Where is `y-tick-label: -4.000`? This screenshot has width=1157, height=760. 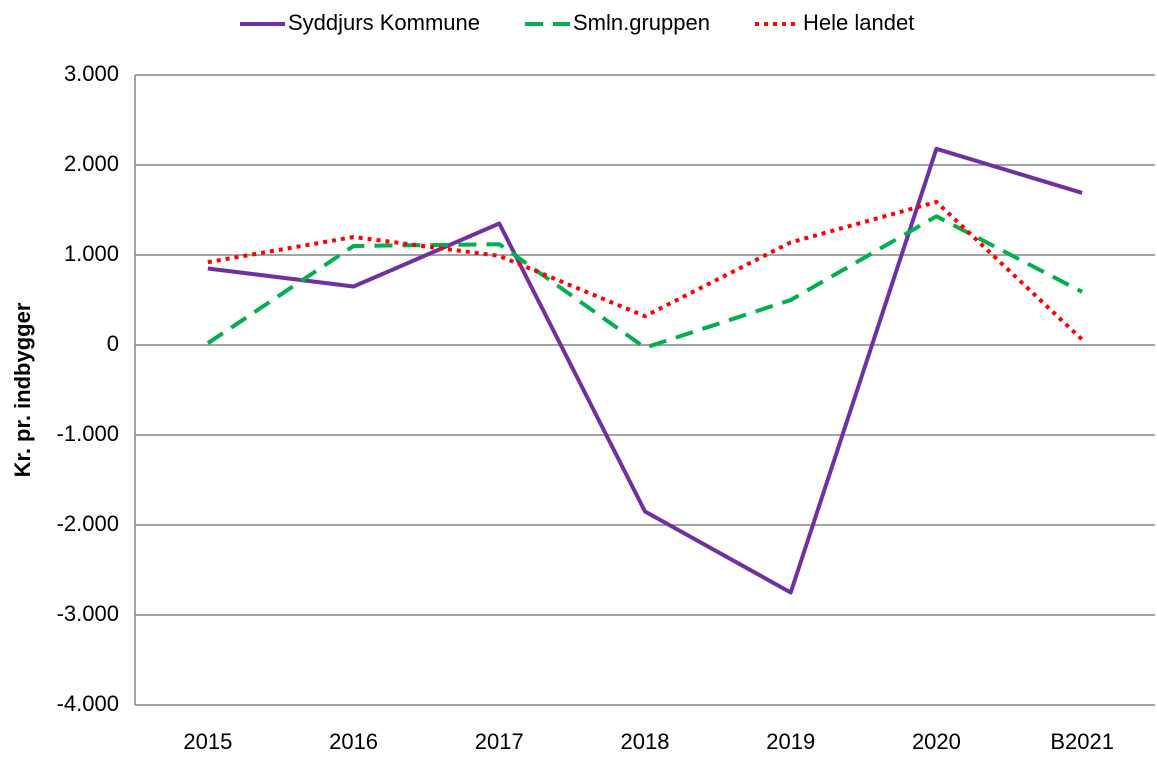
y-tick-label: -4.000 is located at coordinates (88, 703).